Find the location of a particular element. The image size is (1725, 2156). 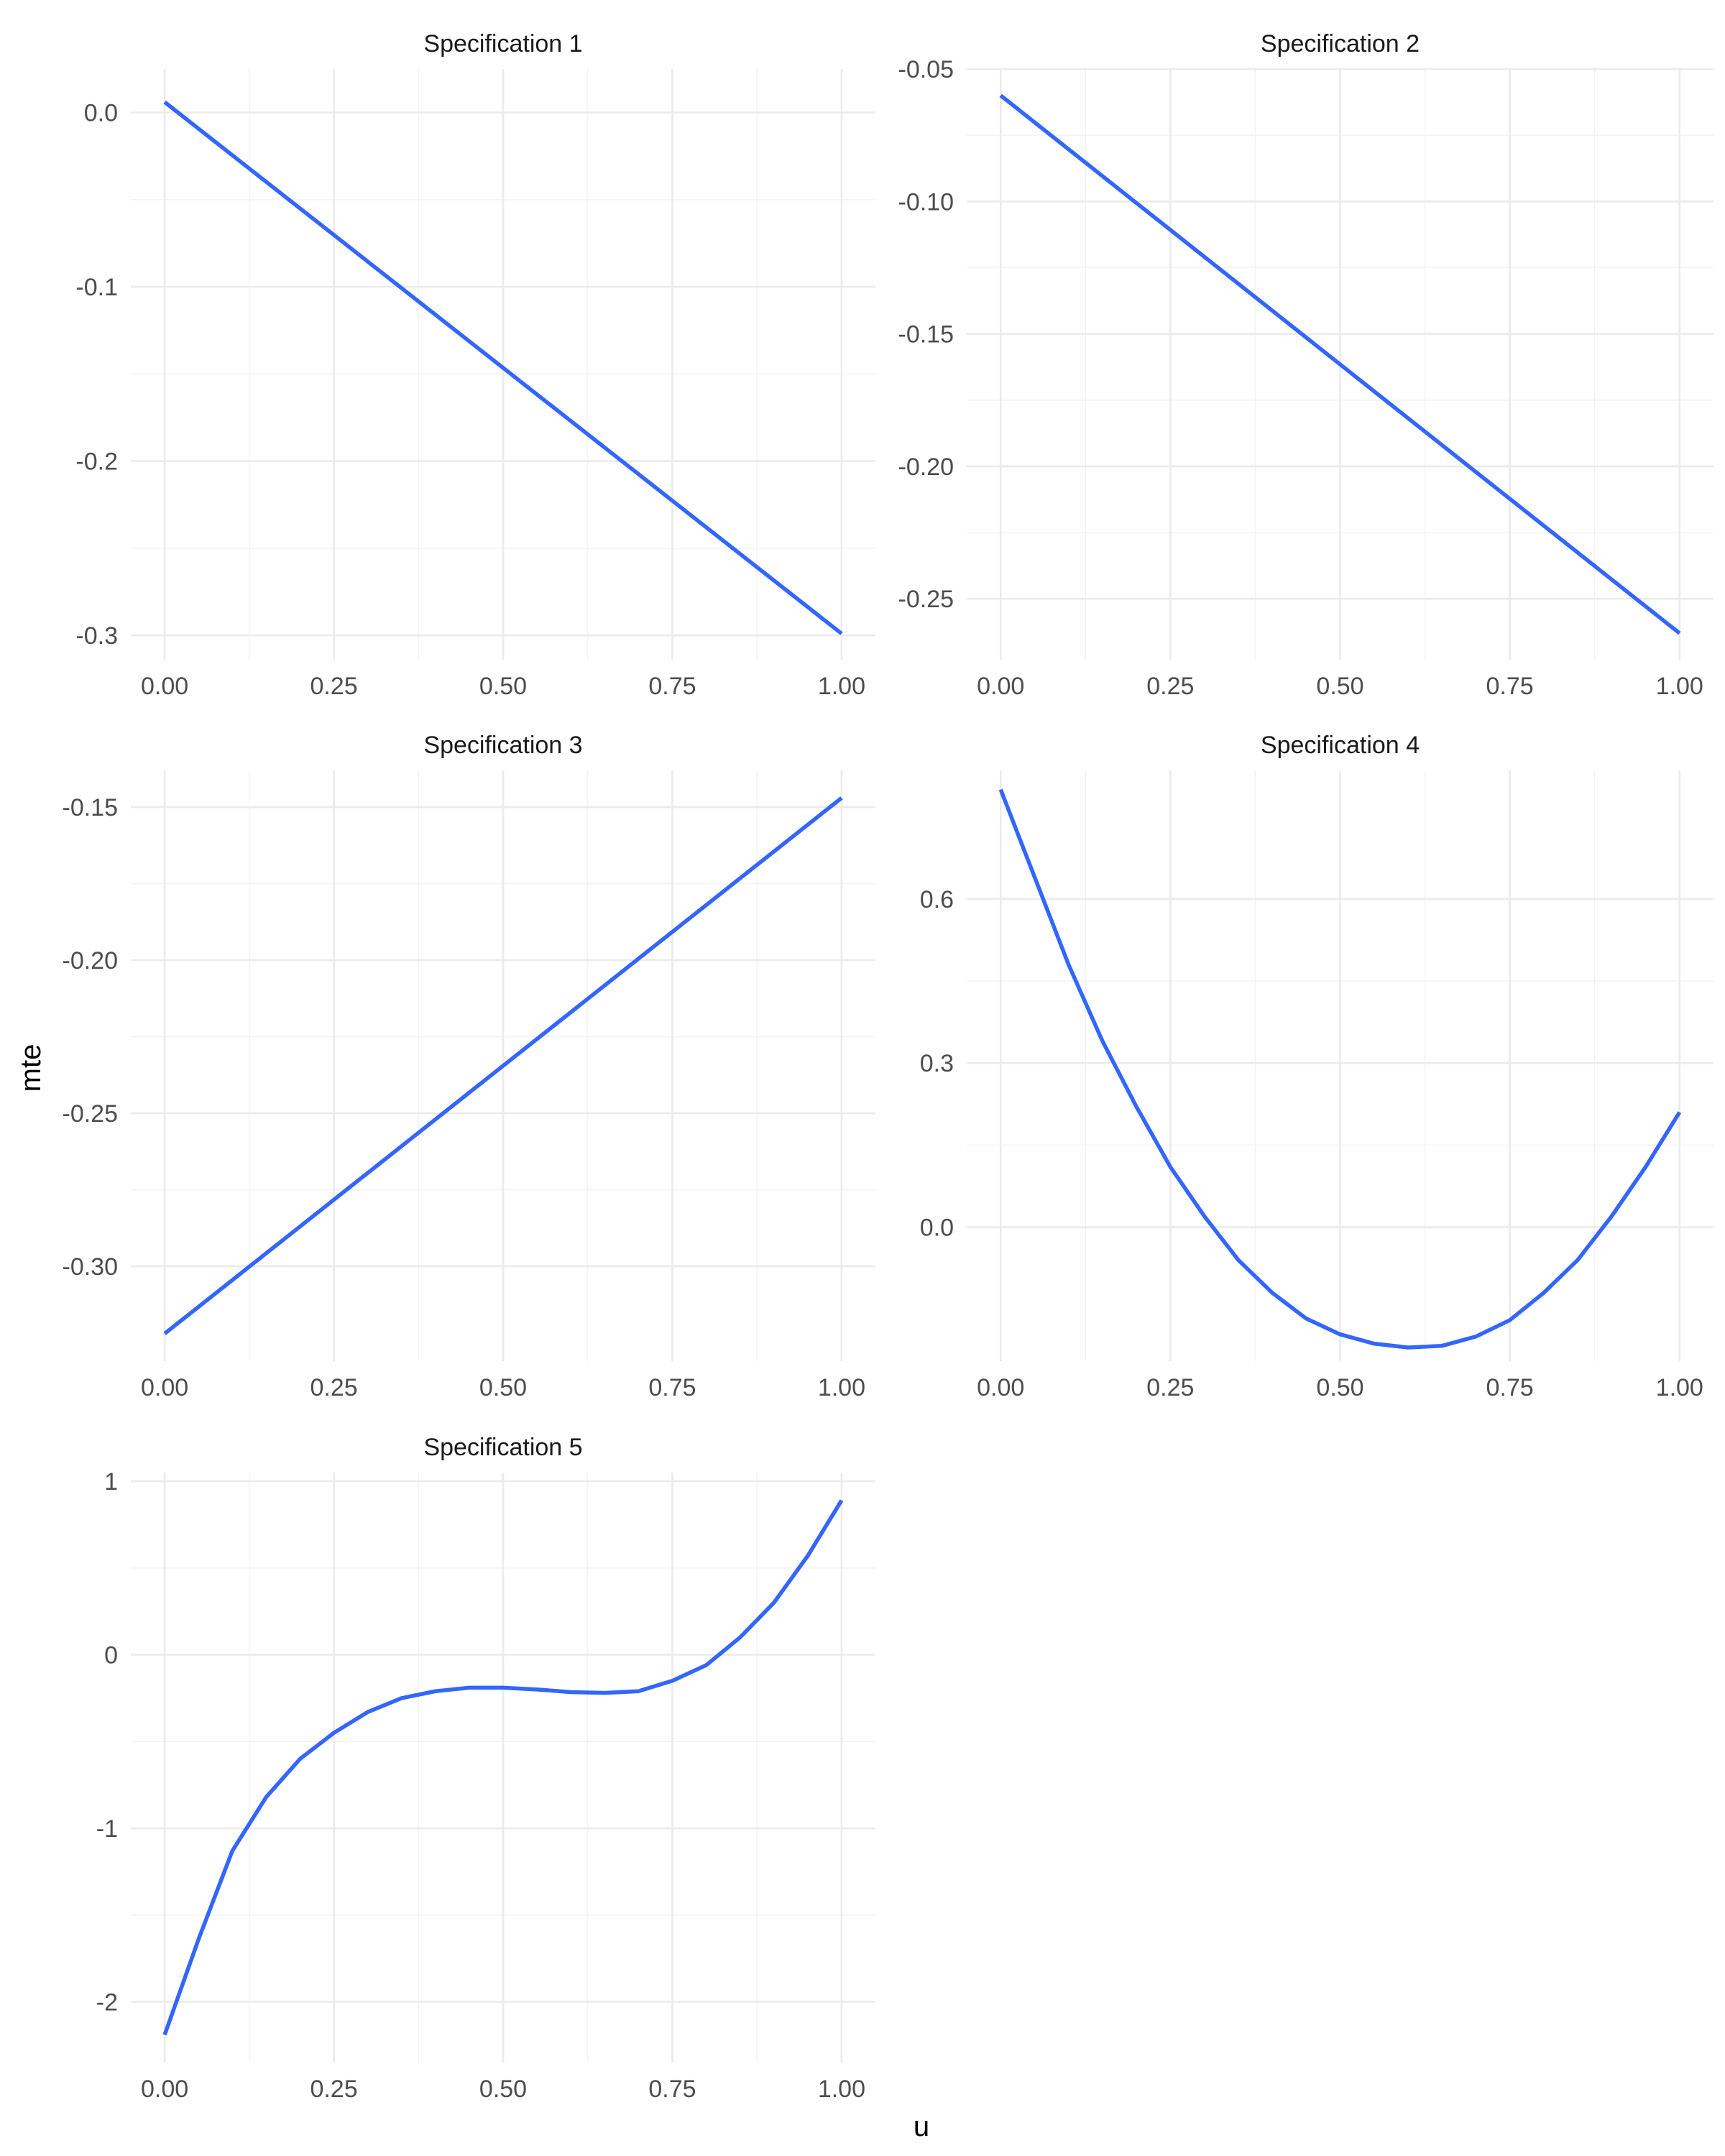

y-axis-title: mte is located at coordinates (31, 1068).